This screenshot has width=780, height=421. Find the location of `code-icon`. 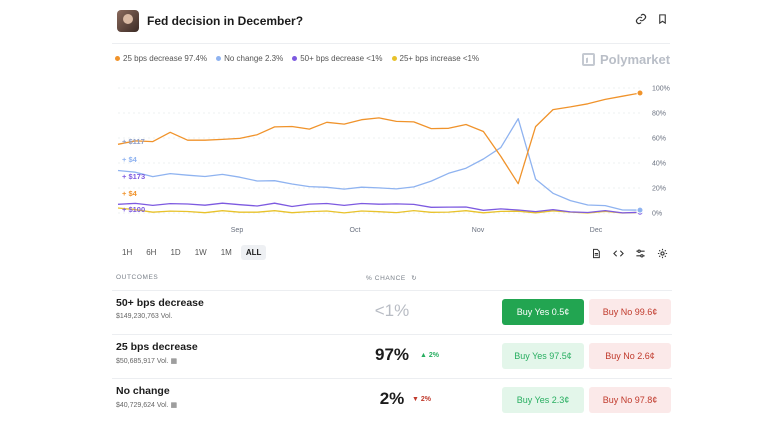

code-icon is located at coordinates (618, 255).